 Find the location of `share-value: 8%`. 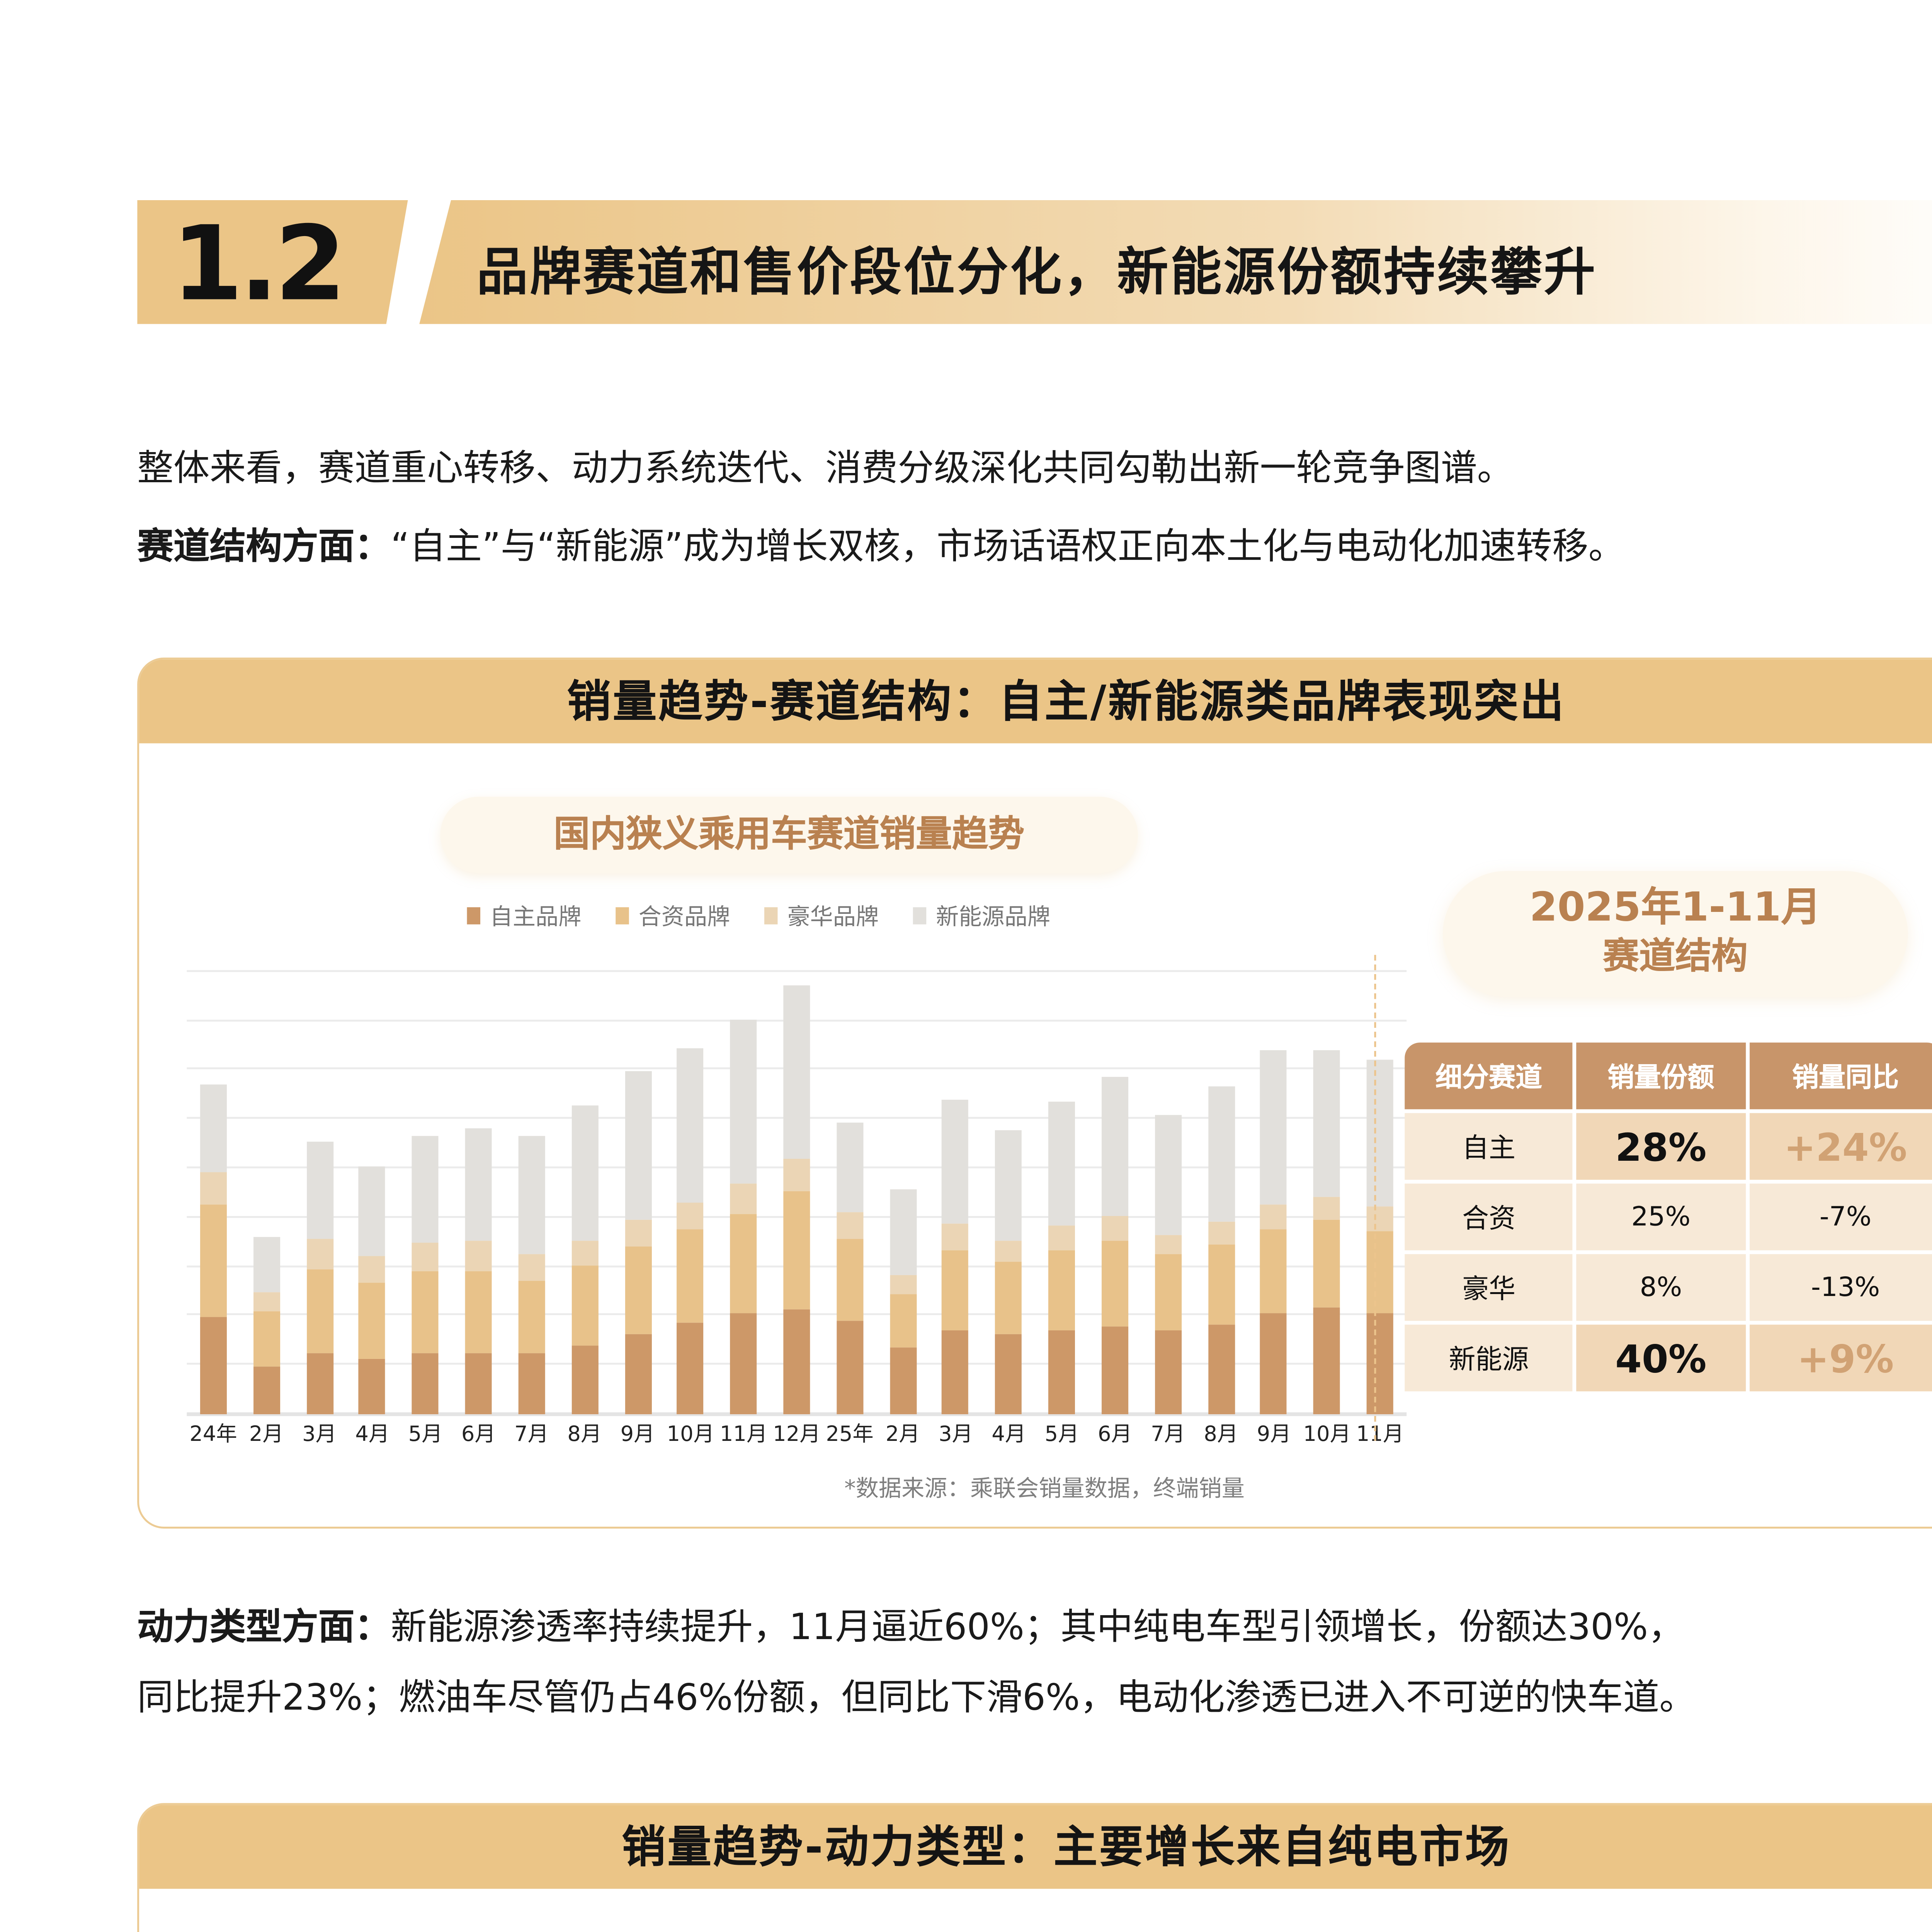

share-value: 8% is located at coordinates (1661, 1288).